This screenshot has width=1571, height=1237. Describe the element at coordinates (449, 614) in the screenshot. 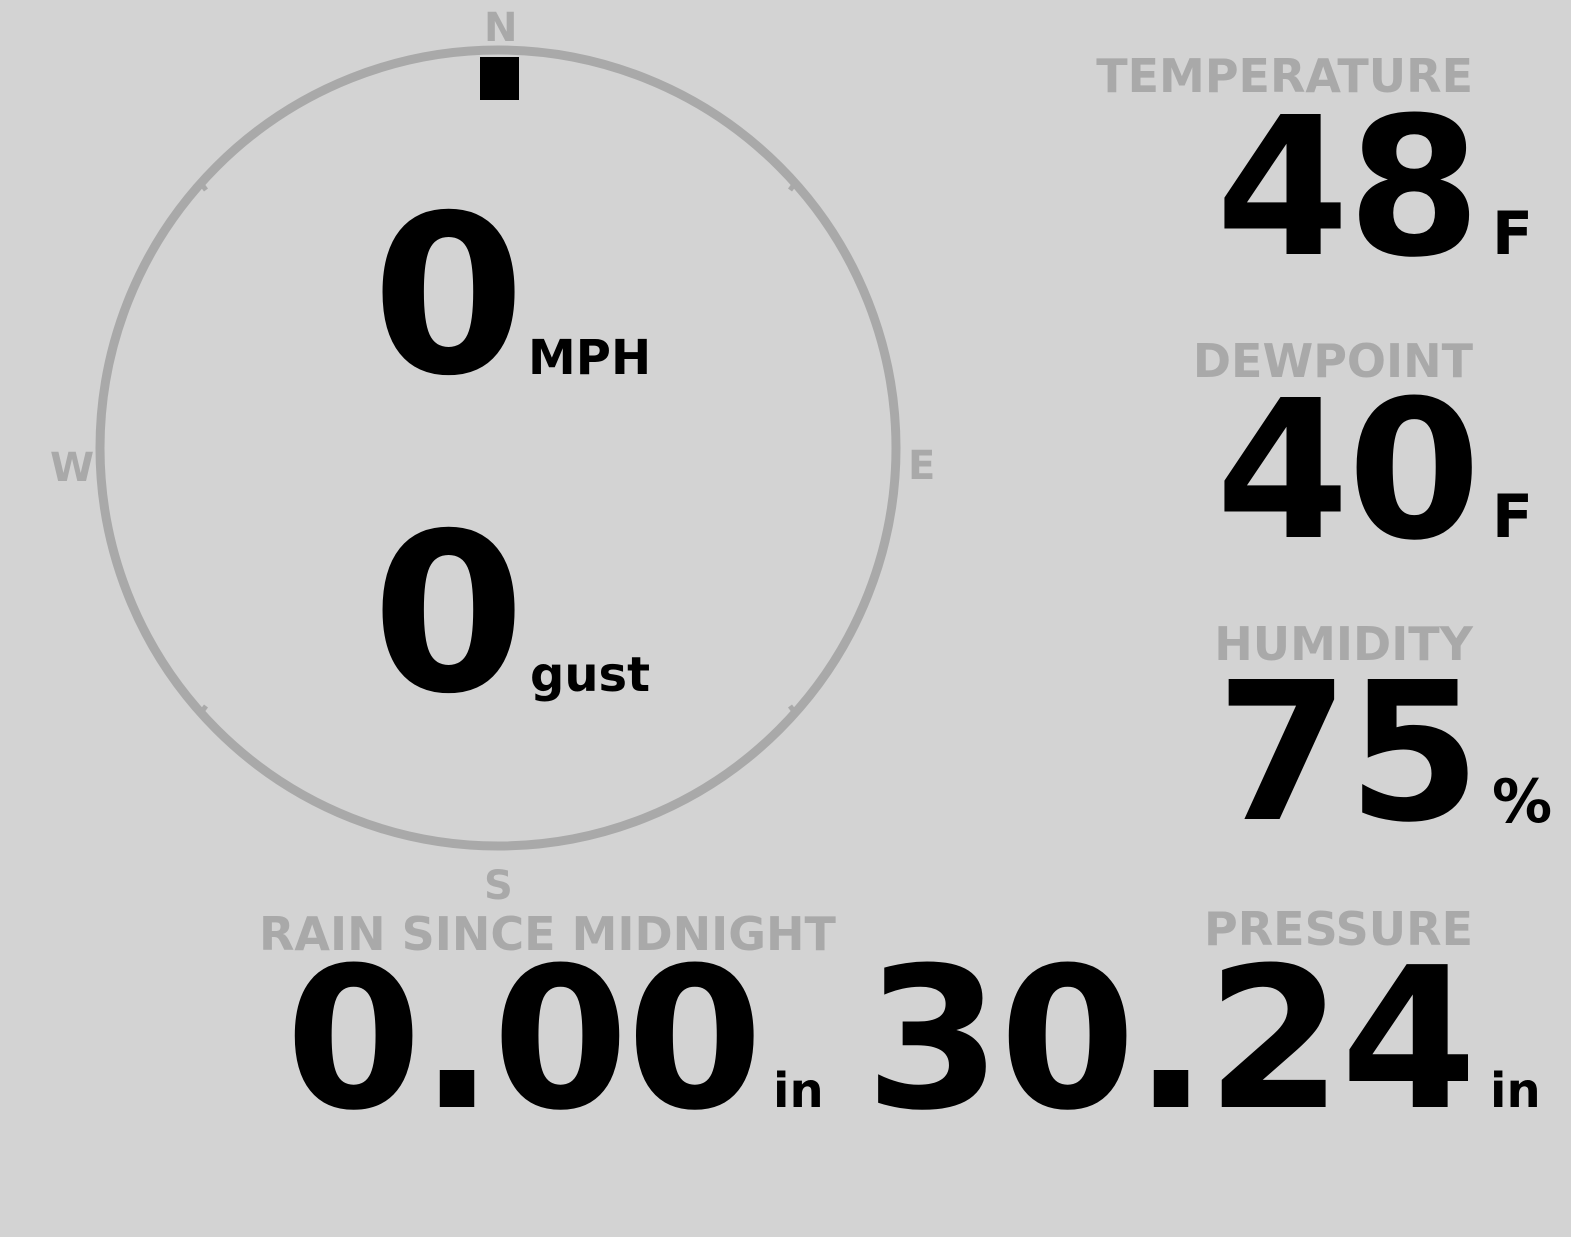

I see `wind-gust-value: 0` at that location.